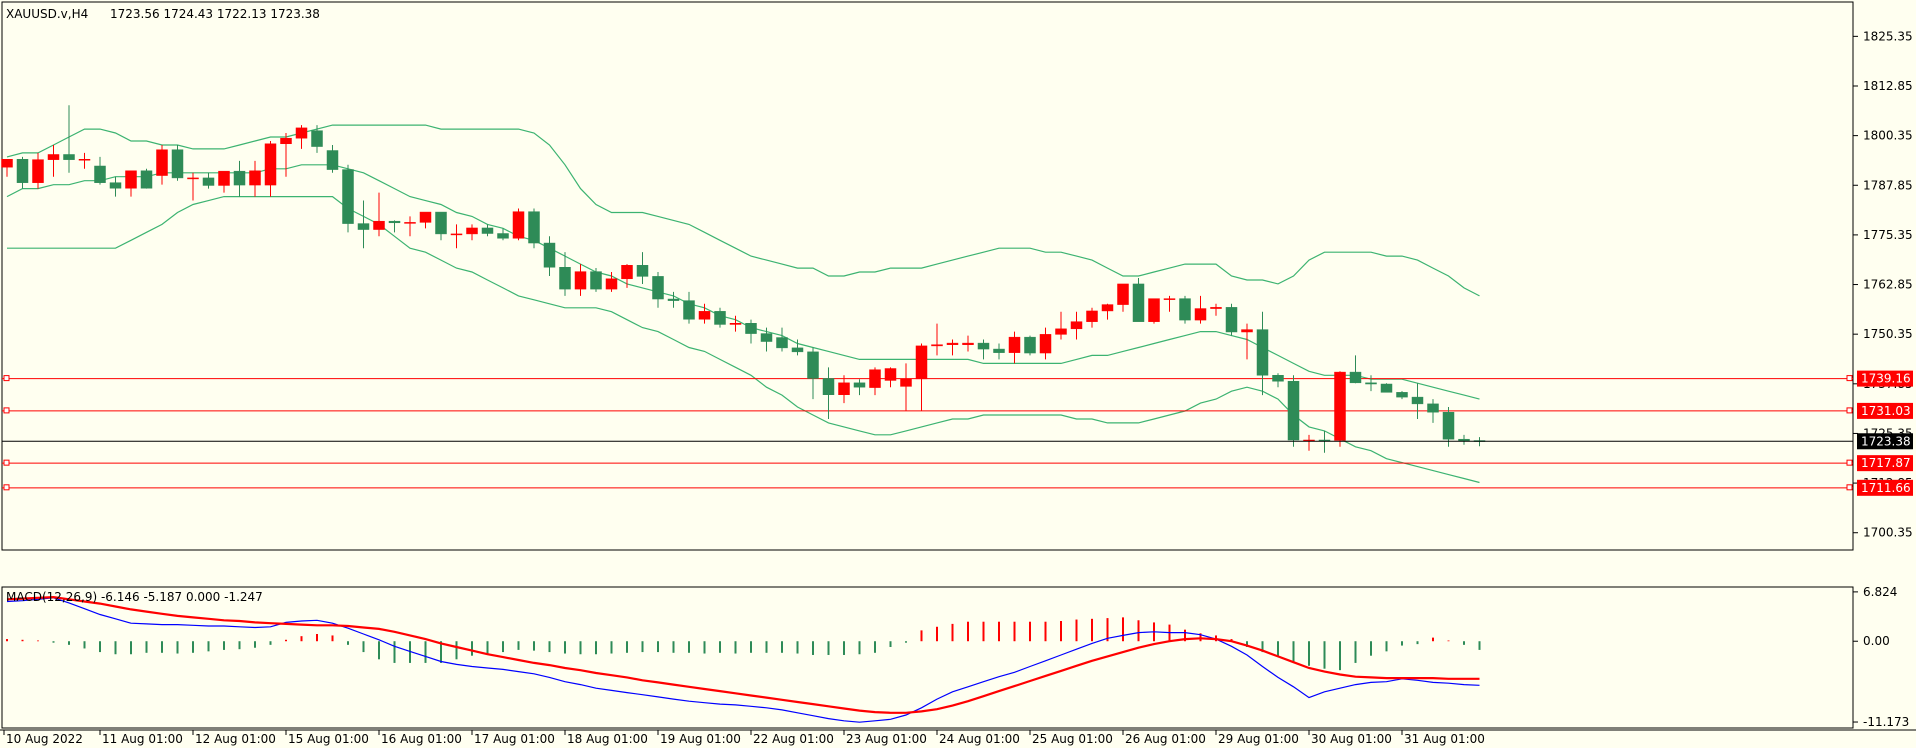  What do you see at coordinates (514, 739) in the screenshot?
I see `x-tick-label: 17 Aug 01:00` at bounding box center [514, 739].